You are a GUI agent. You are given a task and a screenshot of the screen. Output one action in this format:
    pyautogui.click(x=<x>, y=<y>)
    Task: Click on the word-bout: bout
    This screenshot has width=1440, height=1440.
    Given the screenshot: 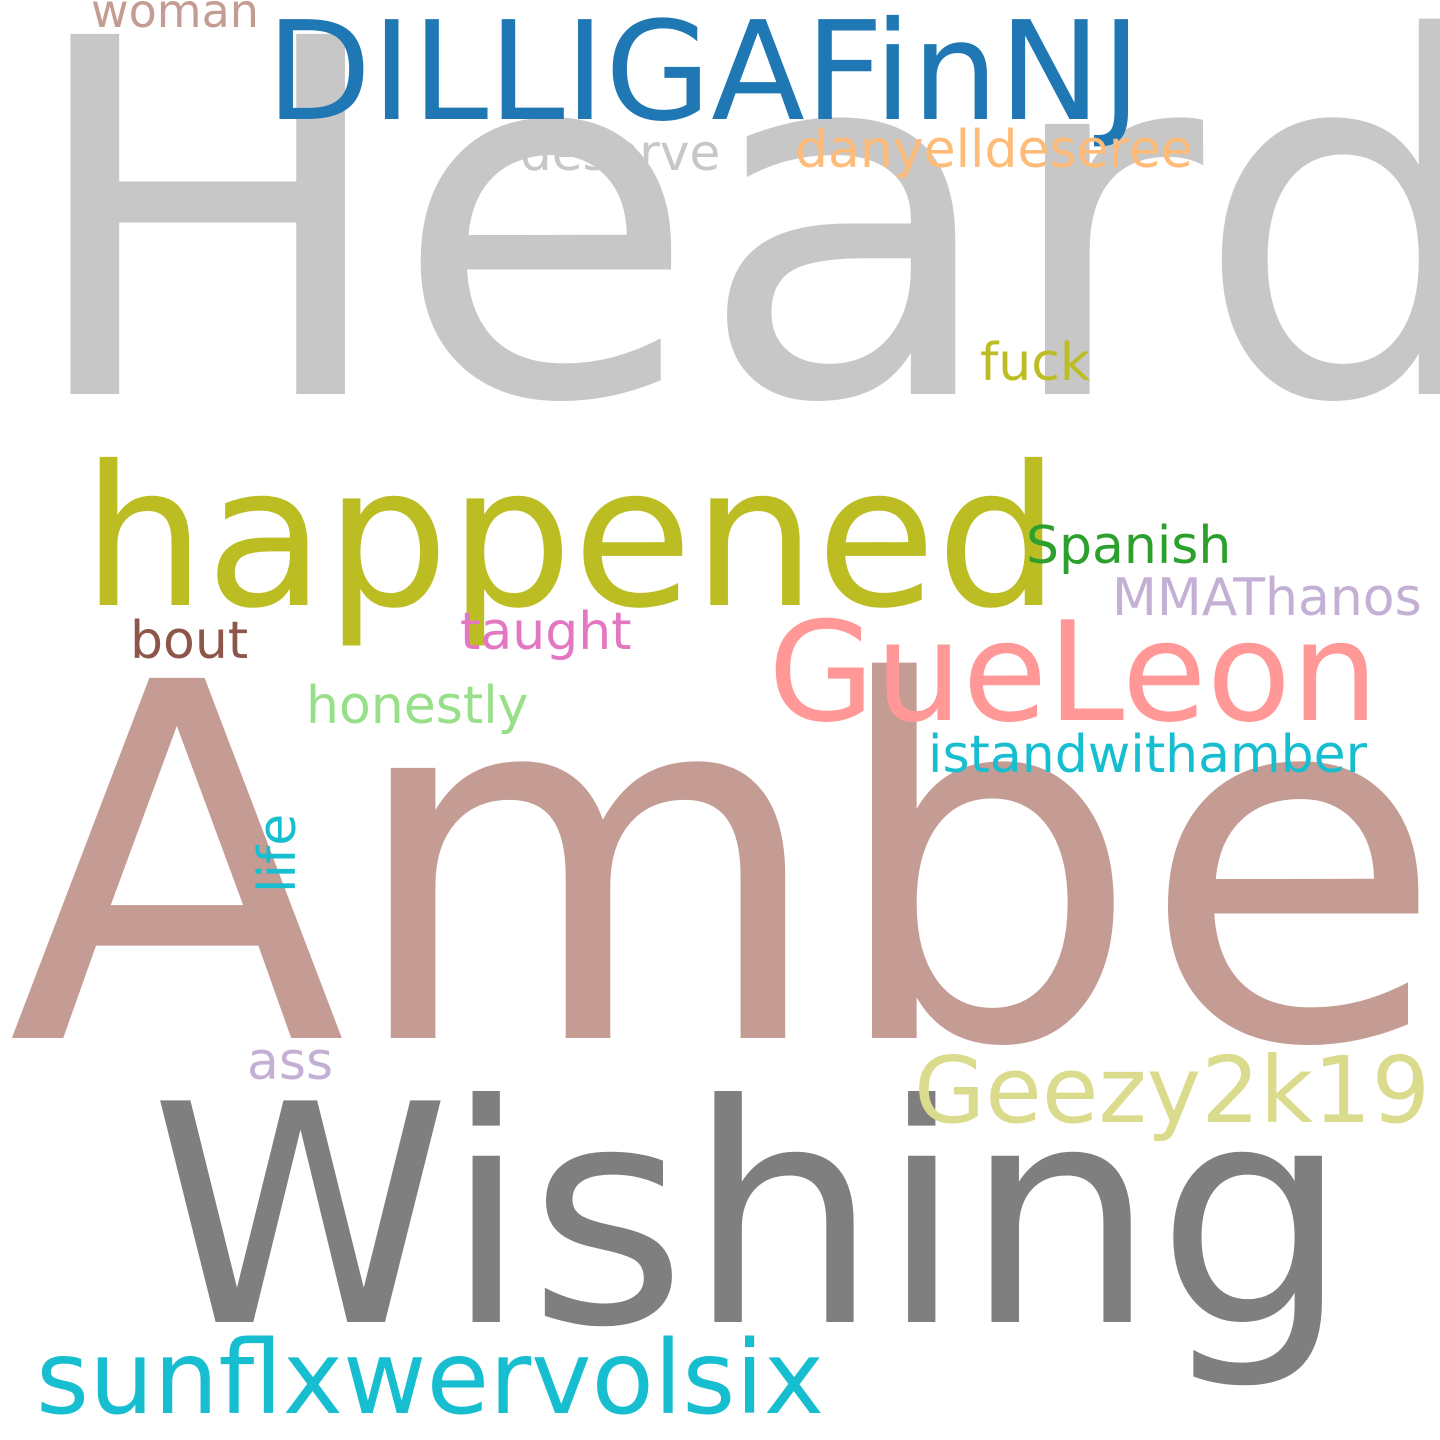 What is the action you would take?
    pyautogui.click(x=189, y=641)
    